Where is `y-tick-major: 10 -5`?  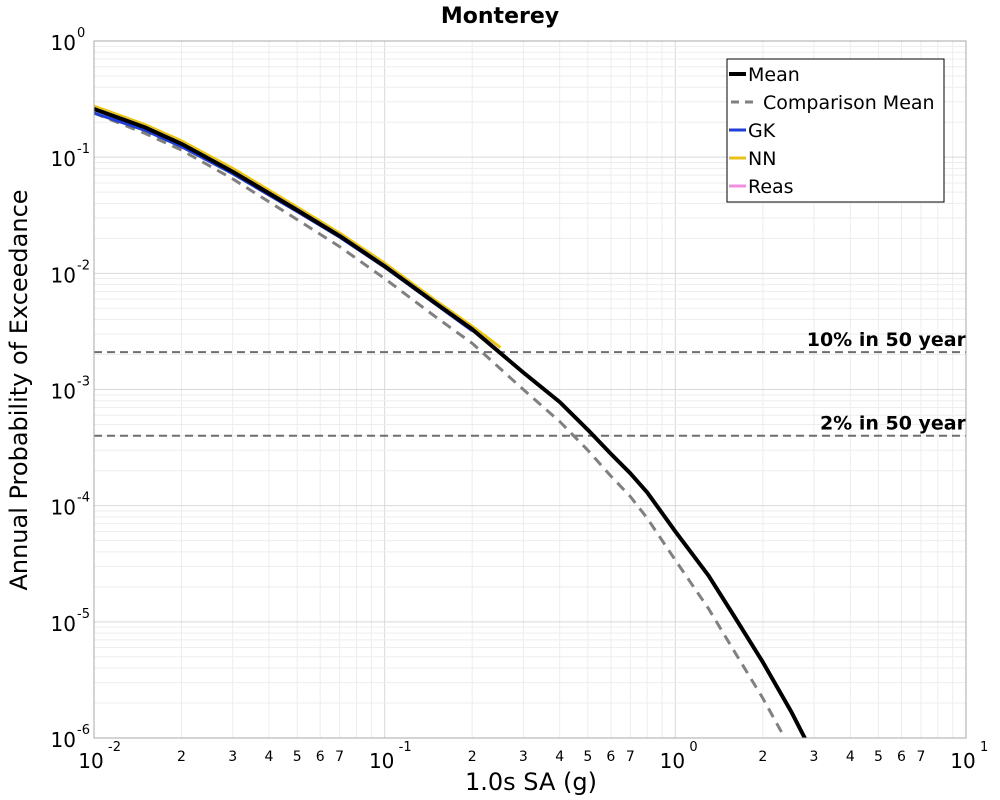 y-tick-major: 10 -5 is located at coordinates (70, 621).